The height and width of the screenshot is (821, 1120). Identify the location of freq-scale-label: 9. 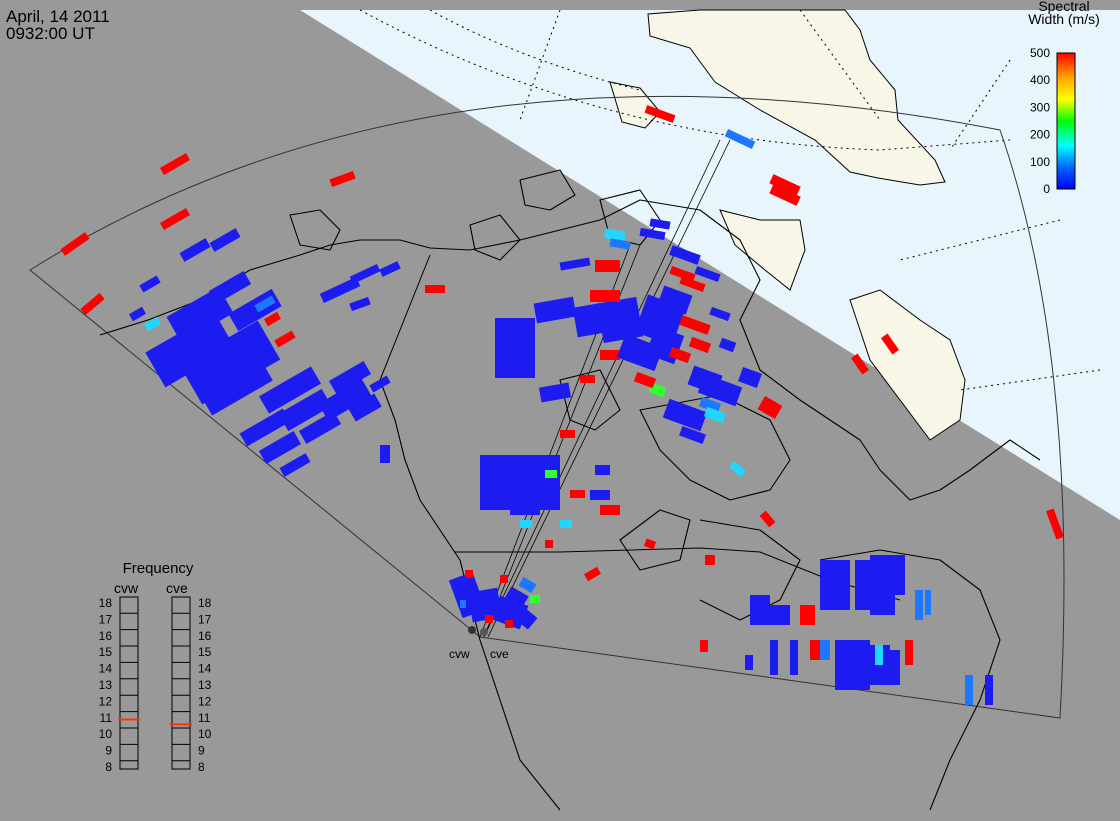
(201, 751).